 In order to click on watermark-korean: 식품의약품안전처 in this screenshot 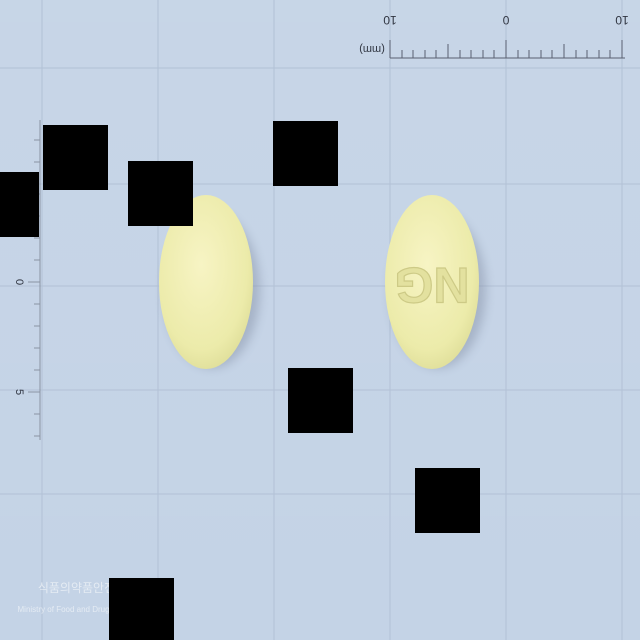, I will do `click(82, 587)`.